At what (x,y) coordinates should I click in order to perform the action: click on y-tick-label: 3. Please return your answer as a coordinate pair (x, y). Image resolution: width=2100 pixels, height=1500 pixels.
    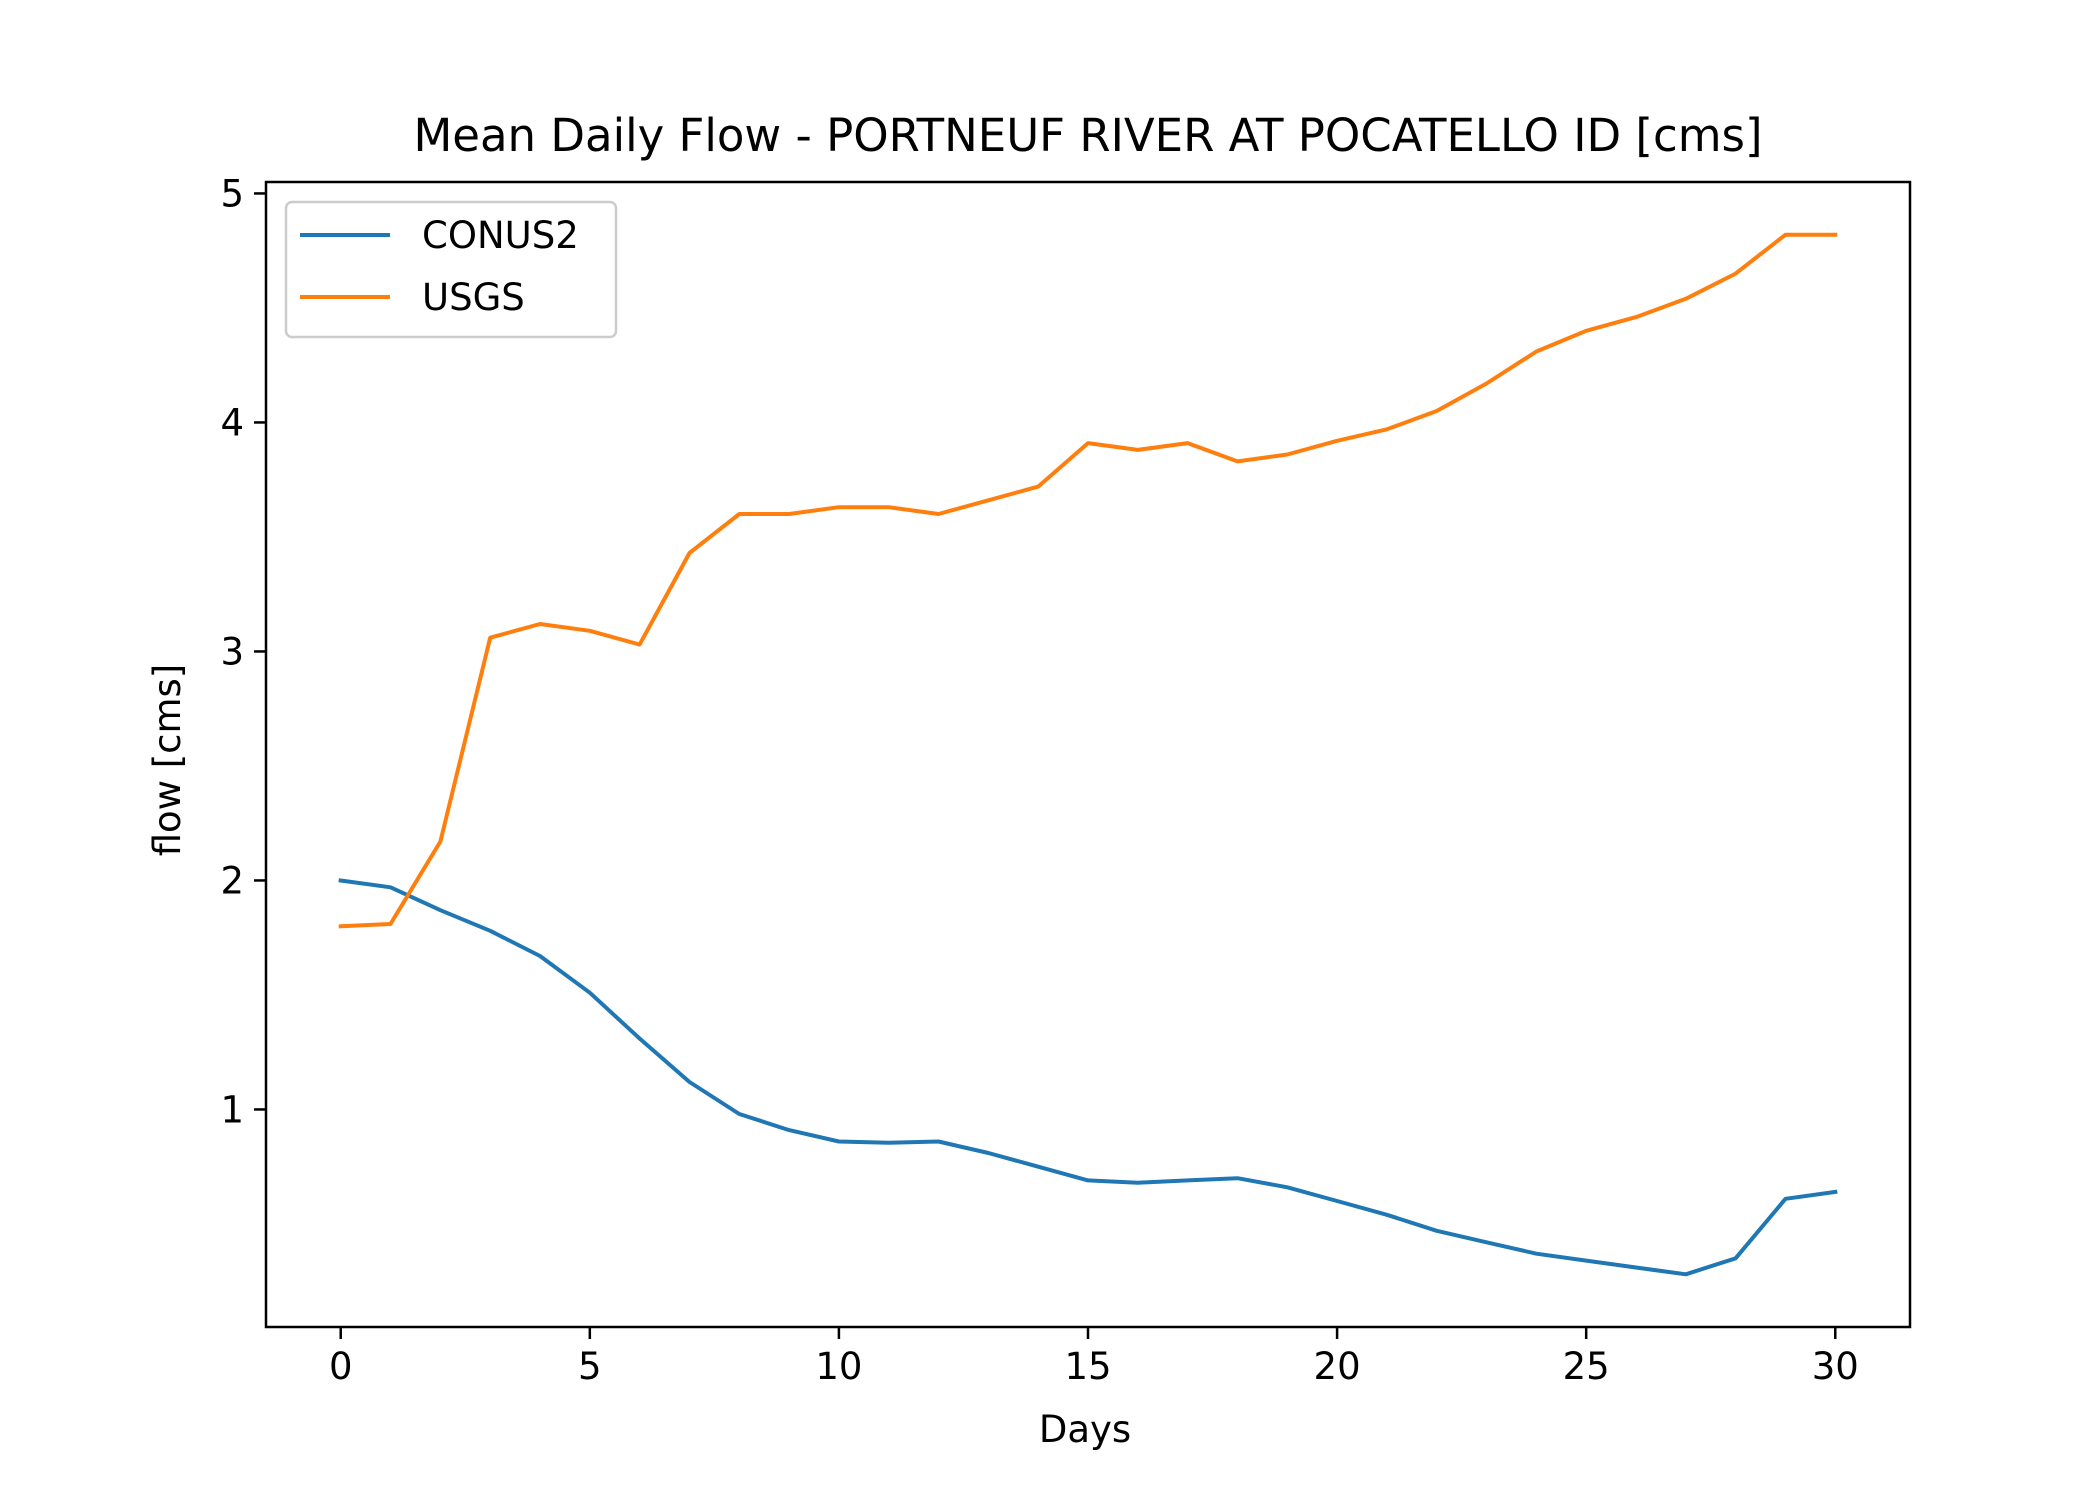
    Looking at the image, I should click on (232, 651).